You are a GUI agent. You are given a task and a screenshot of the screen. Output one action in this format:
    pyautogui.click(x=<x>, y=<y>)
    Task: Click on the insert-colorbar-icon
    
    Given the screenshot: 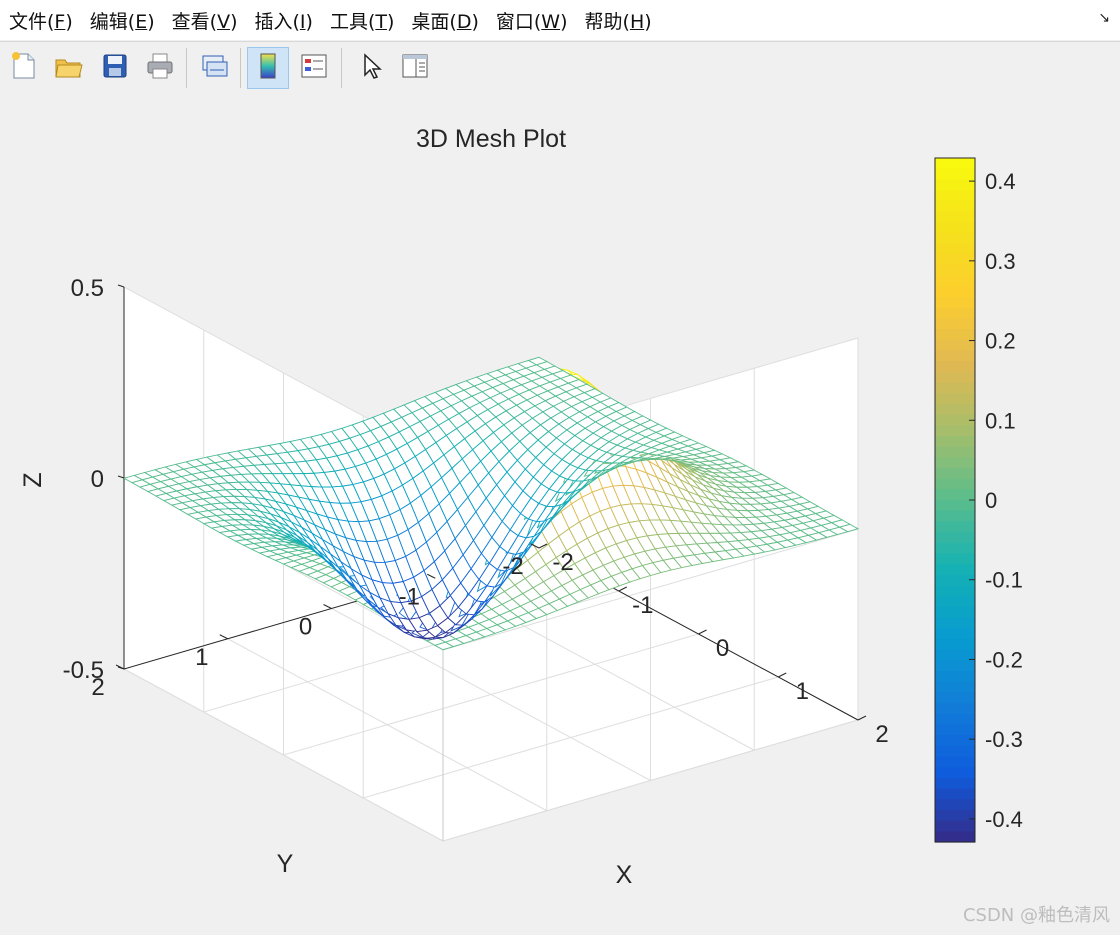 What is the action you would take?
    pyautogui.click(x=268, y=68)
    